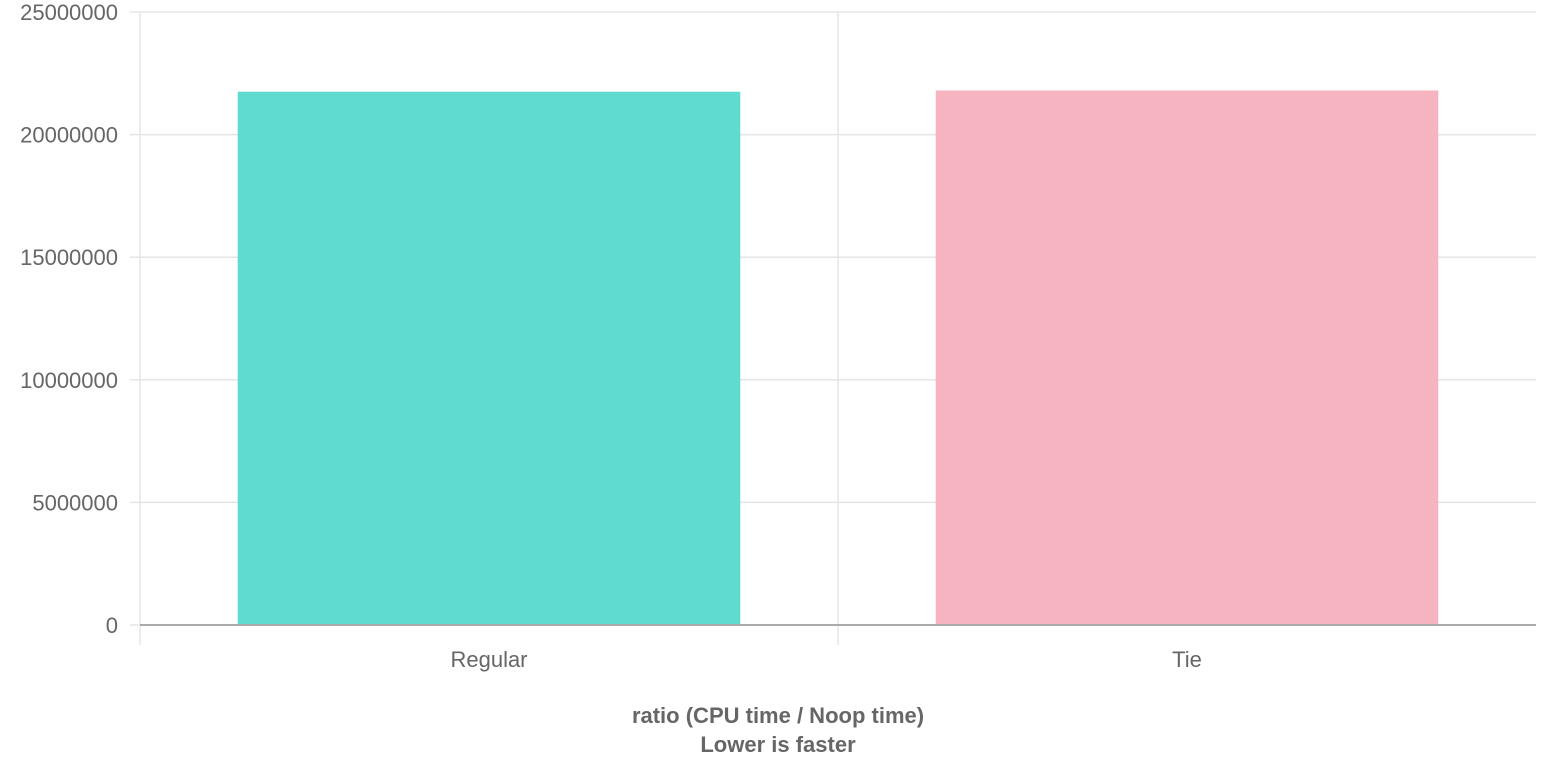 This screenshot has width=1556, height=778. I want to click on y-tick-label: 0, so click(112, 625).